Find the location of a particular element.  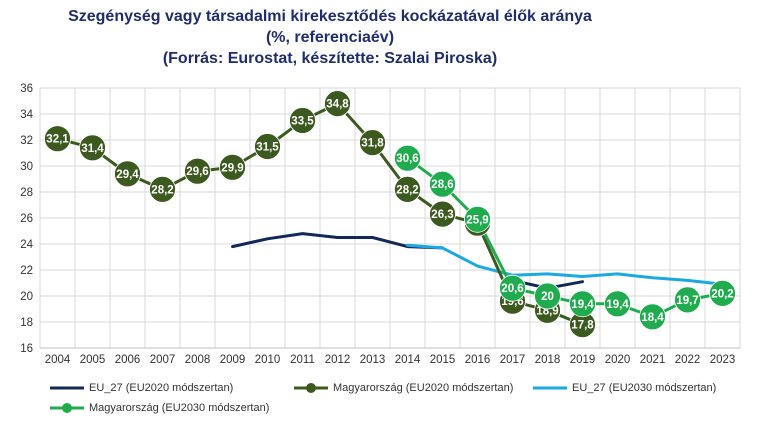

data-label-series-1-2006: 29,4 is located at coordinates (127, 175).